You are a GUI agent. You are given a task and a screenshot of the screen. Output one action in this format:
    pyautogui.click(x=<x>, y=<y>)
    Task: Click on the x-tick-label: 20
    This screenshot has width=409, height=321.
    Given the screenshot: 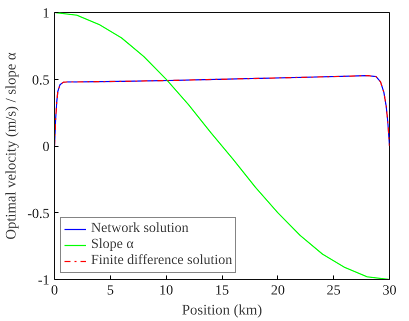 What is the action you would take?
    pyautogui.click(x=277, y=291)
    